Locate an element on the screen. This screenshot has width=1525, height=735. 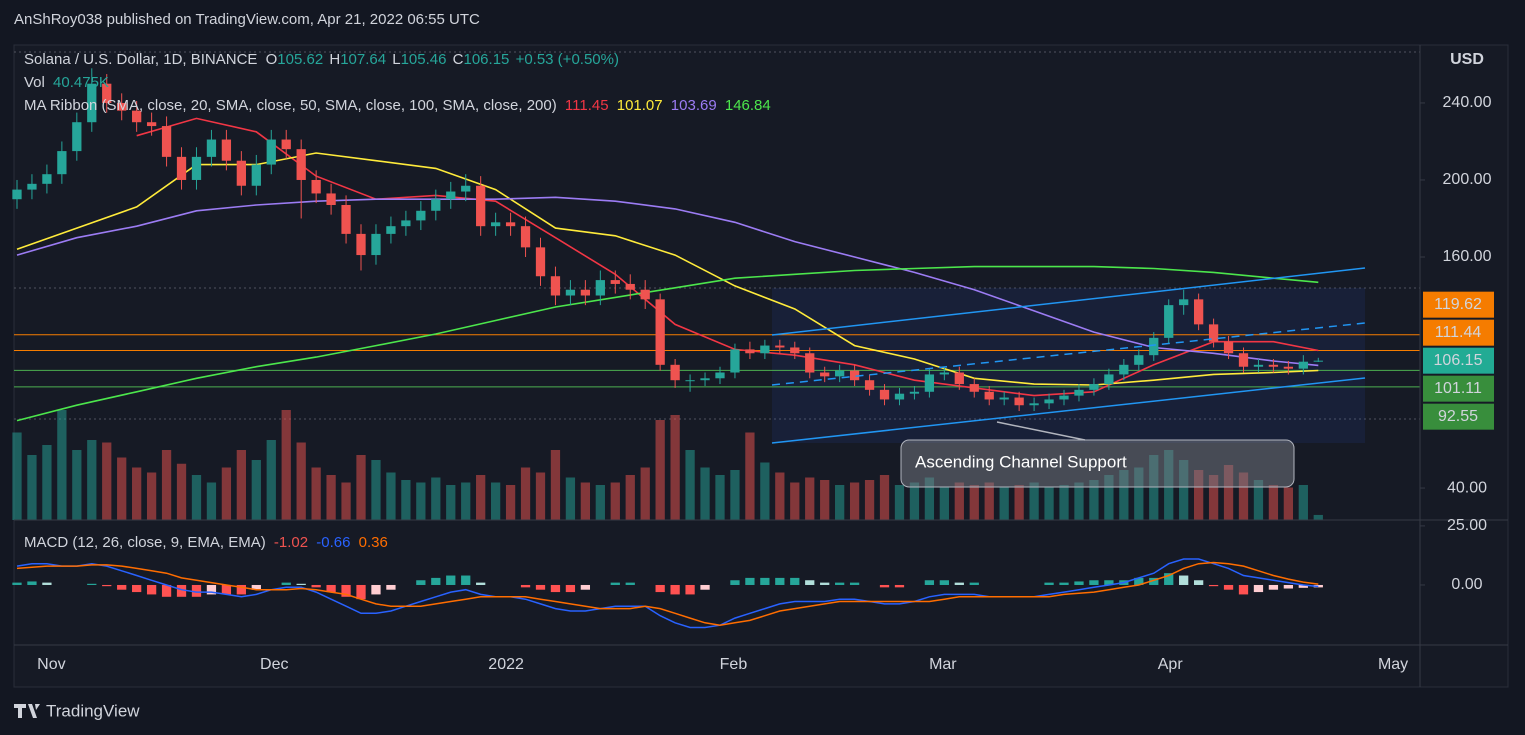
macd-title: MACD (12, 26, close, 9, EMA, EMA) is located at coordinates (145, 542).